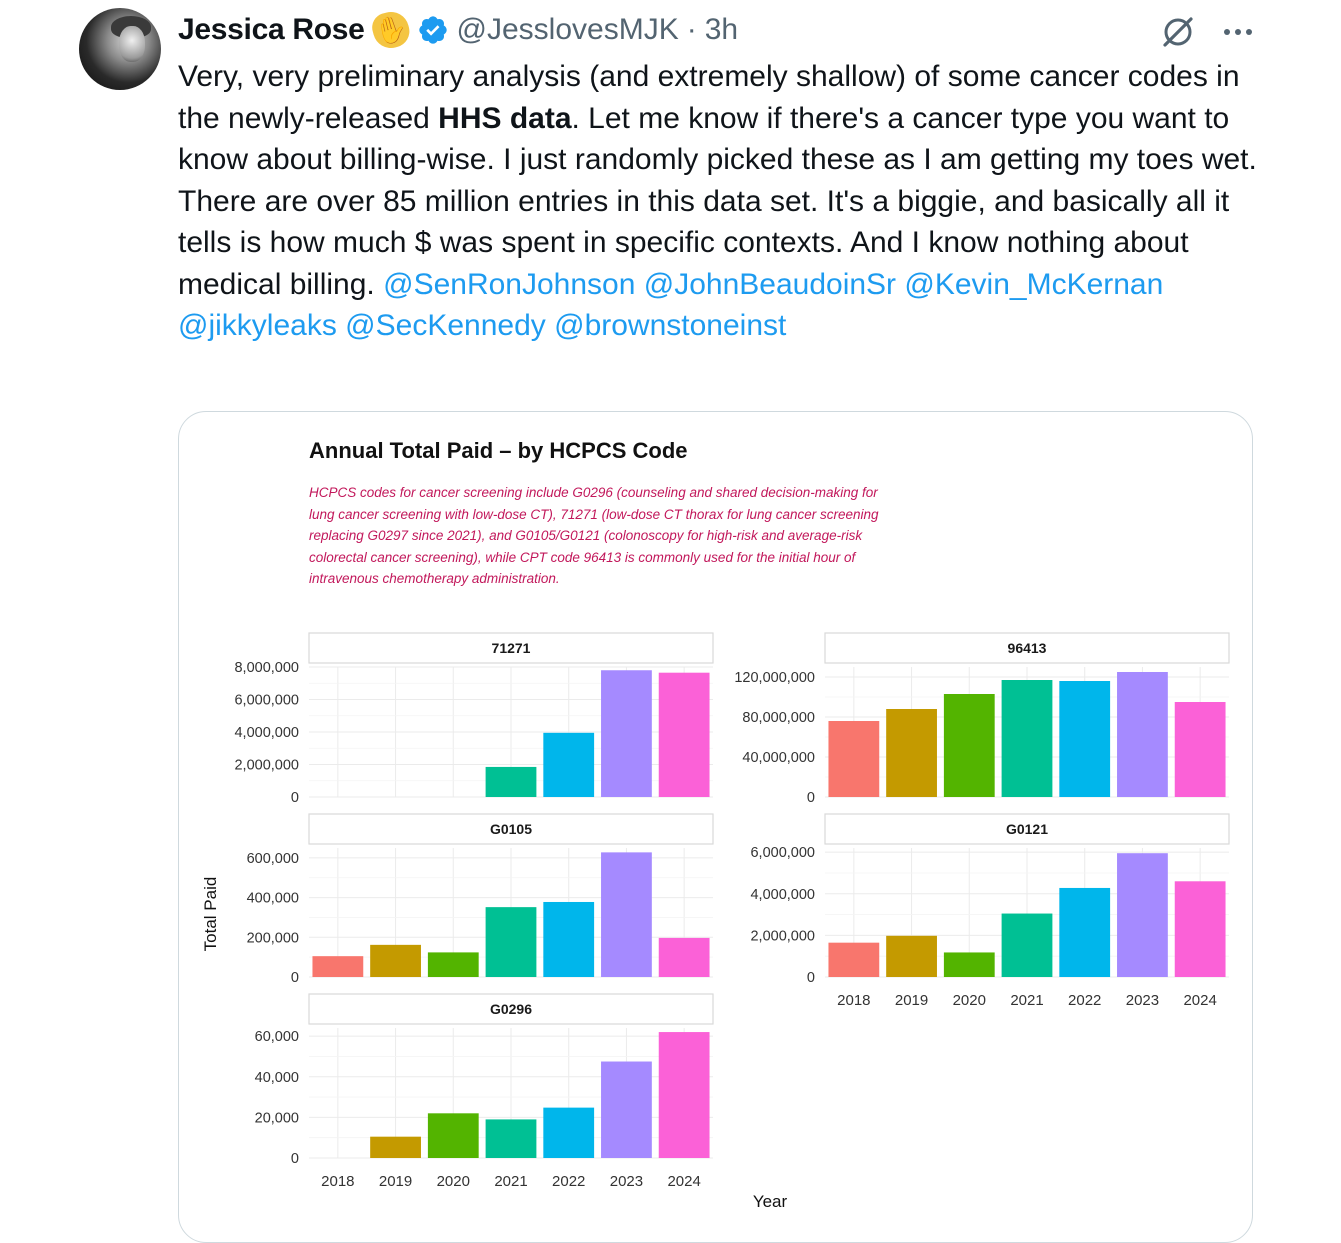 The height and width of the screenshot is (1243, 1341). Describe the element at coordinates (854, 959) in the screenshot. I see `bar-G0121-2018` at that location.